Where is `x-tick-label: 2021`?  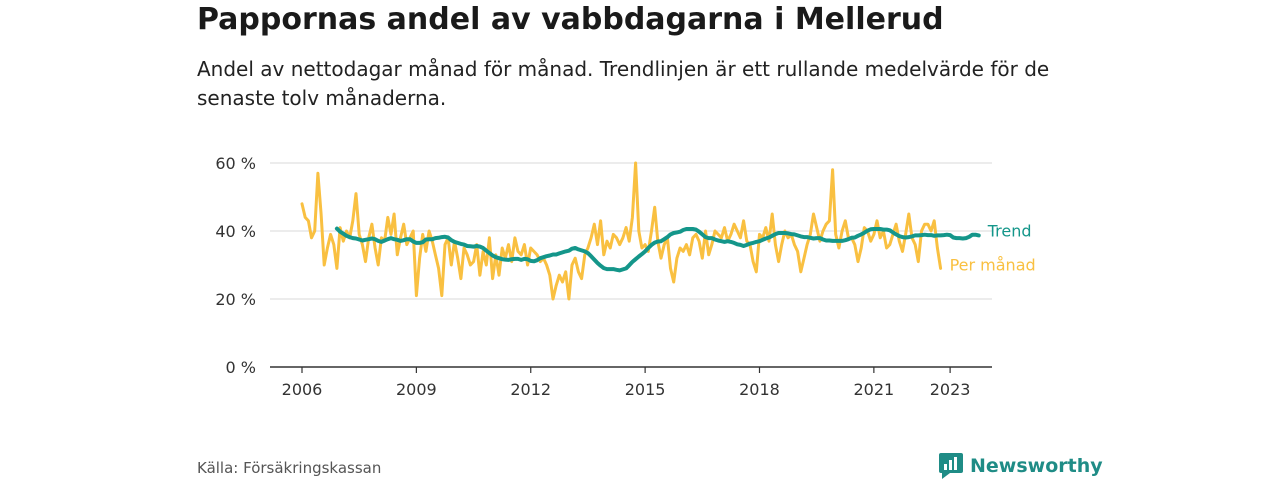 x-tick-label: 2021 is located at coordinates (874, 389).